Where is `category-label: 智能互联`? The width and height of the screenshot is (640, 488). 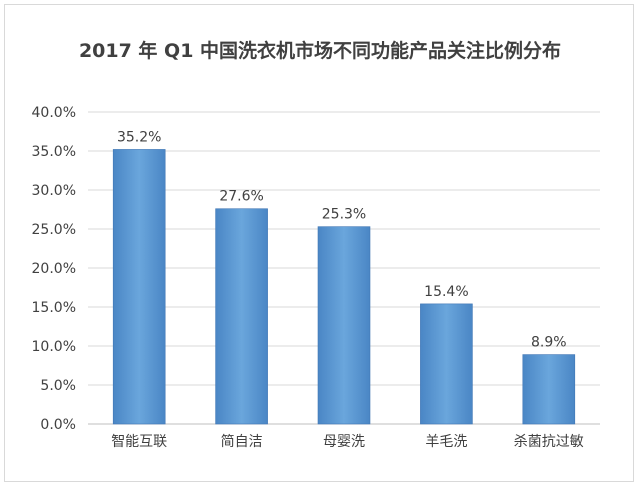 category-label: 智能互联 is located at coordinates (139, 442).